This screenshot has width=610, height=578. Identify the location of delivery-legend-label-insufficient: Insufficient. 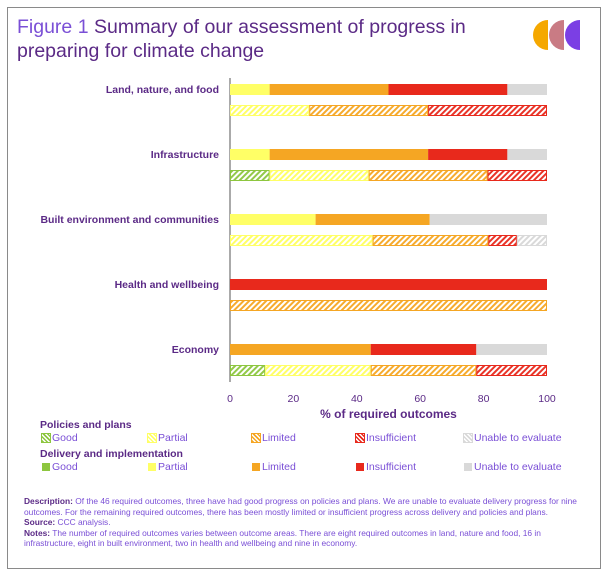
(391, 467).